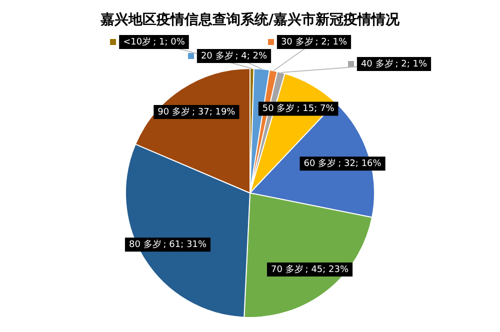  What do you see at coordinates (287, 269) in the screenshot?
I see `slice-label: 70 多岁` at bounding box center [287, 269].